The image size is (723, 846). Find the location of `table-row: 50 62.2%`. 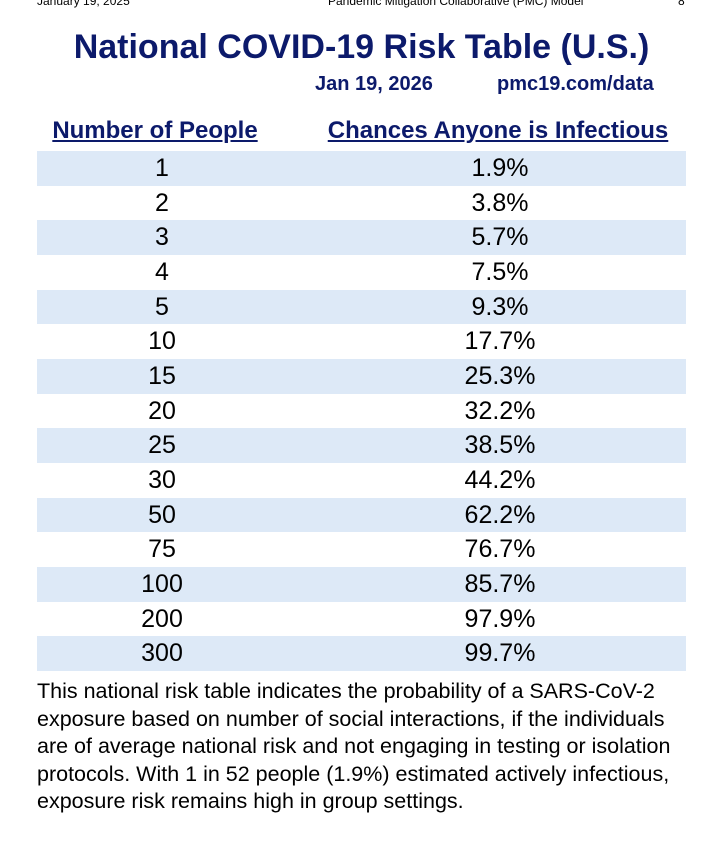

table-row: 50 62.2% is located at coordinates (361, 515).